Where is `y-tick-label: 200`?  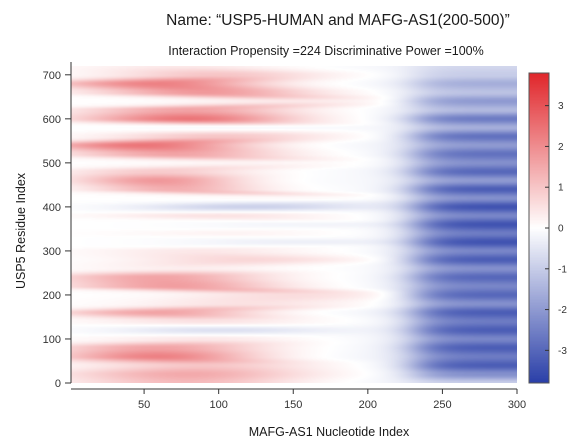
y-tick-label: 200 is located at coordinates (52, 296).